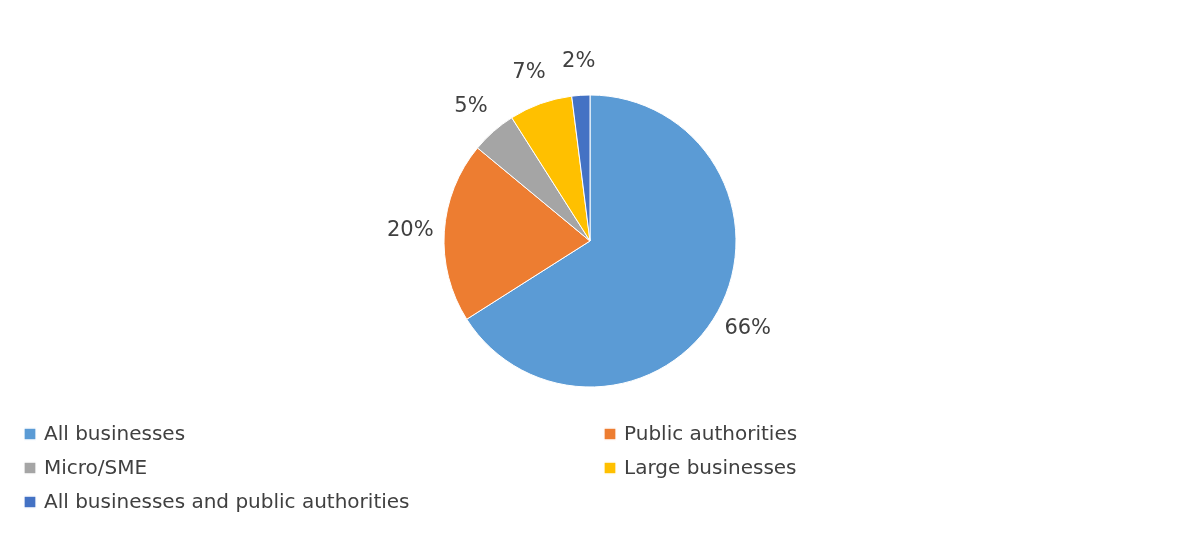  I want to click on data-label: 20%, so click(410, 228).